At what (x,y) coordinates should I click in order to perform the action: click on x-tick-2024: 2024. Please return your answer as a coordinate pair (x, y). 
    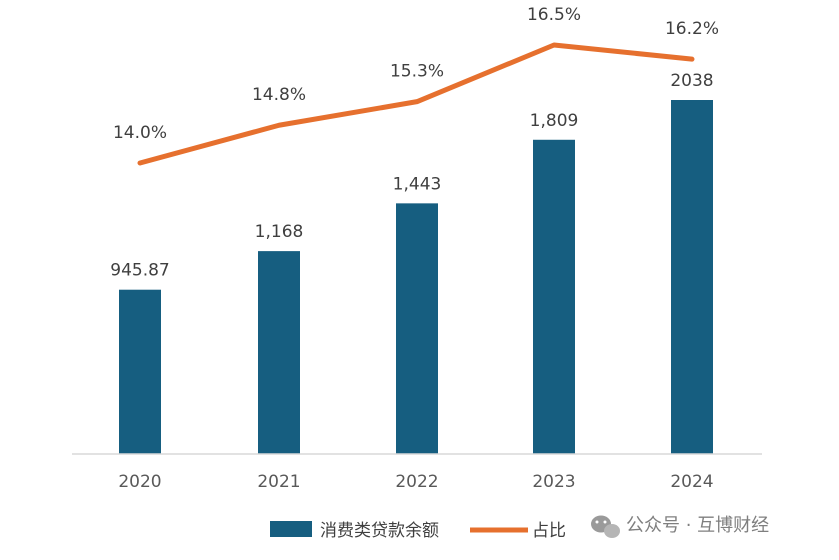
    Looking at the image, I should click on (691, 482).